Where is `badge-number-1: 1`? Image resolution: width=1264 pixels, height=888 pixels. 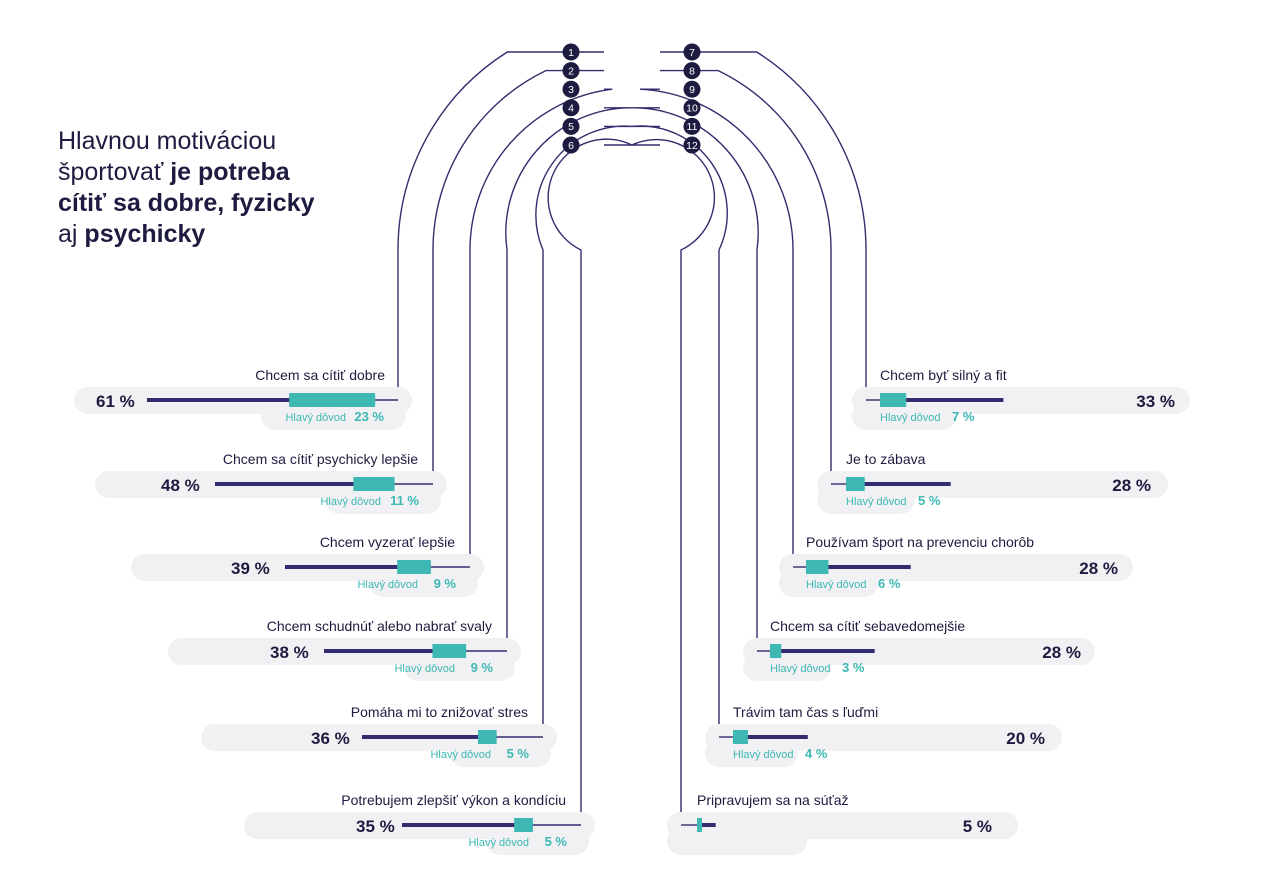
badge-number-1: 1 is located at coordinates (571, 53).